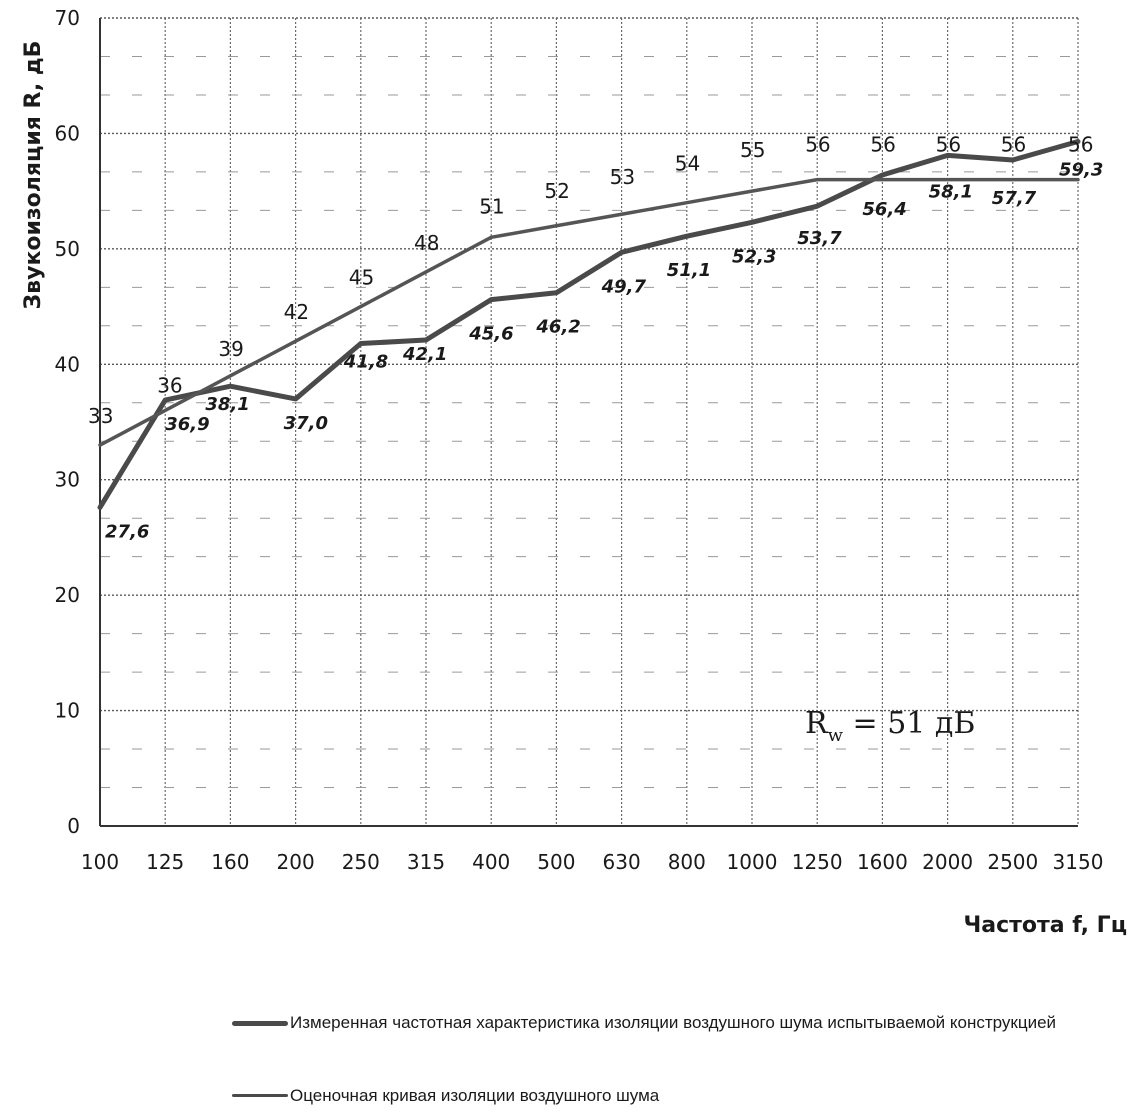 The height and width of the screenshot is (1113, 1136). Describe the element at coordinates (230, 349) in the screenshot. I see `data-label-estimated: 39` at that location.